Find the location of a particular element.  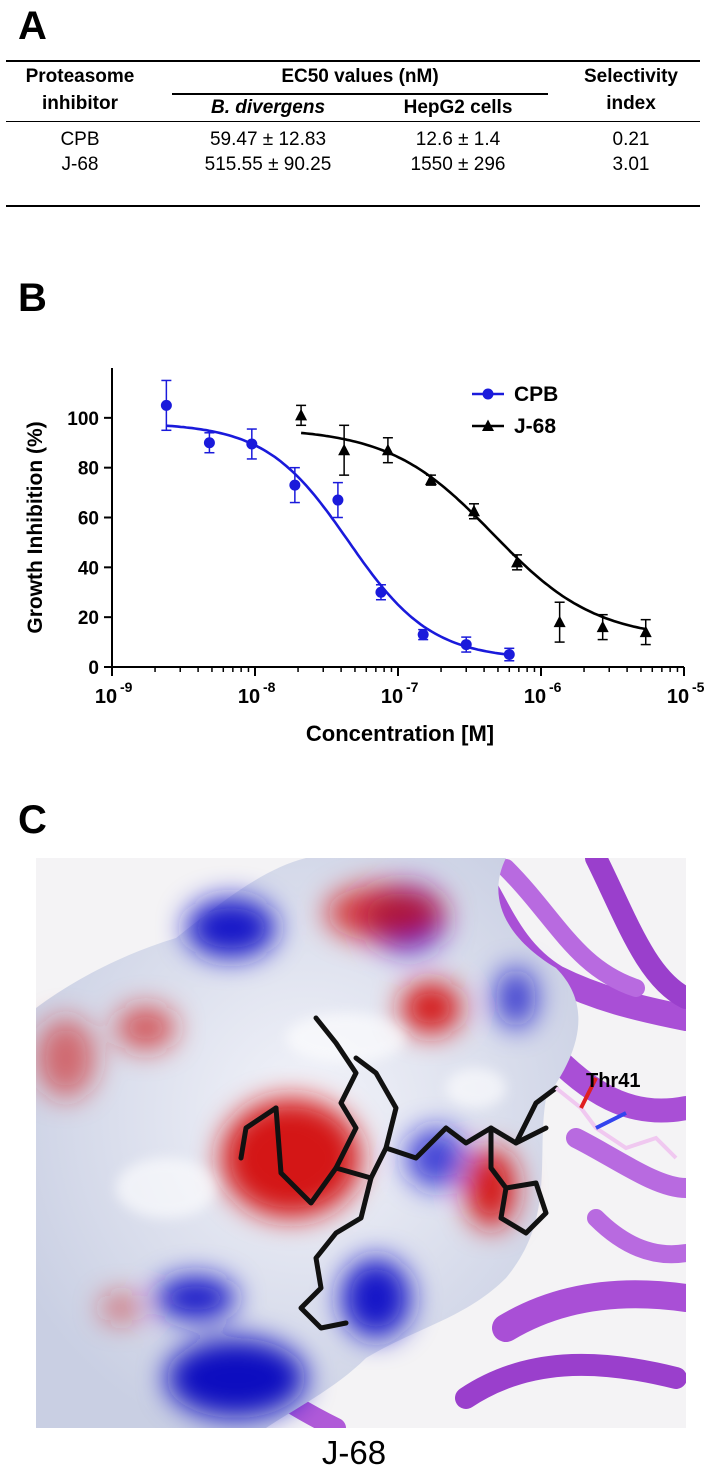

header-inhibitor-line2: inhibitor is located at coordinates (80, 103).